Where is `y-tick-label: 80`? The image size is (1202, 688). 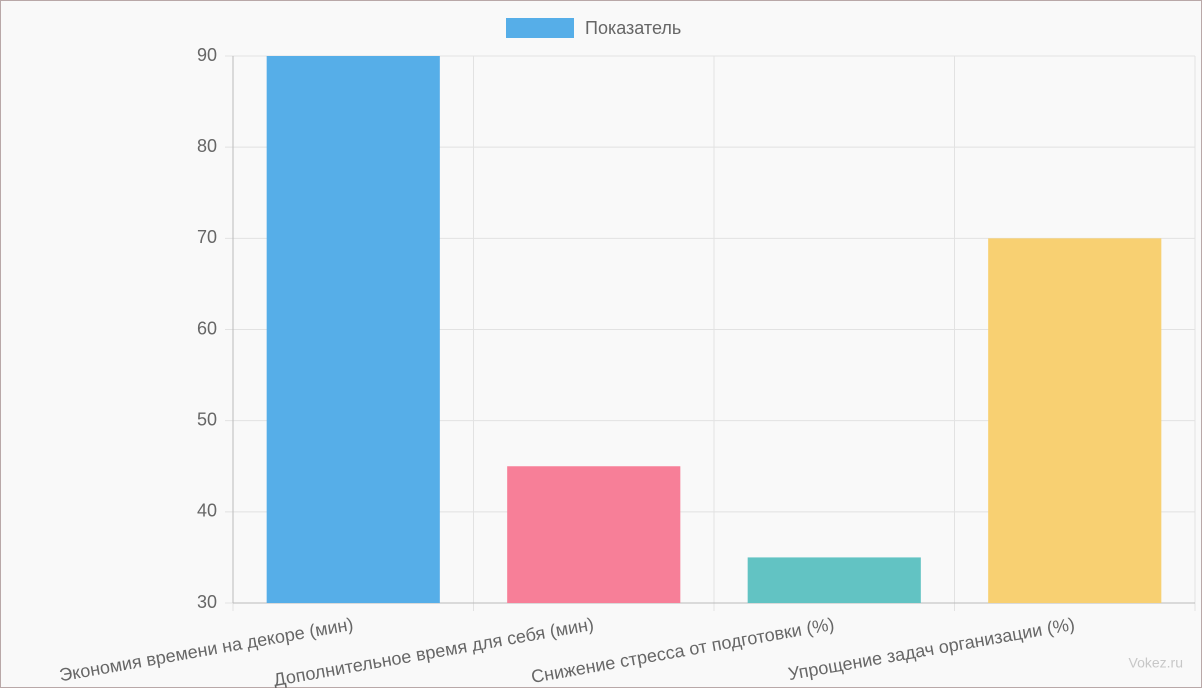 y-tick-label: 80 is located at coordinates (207, 146).